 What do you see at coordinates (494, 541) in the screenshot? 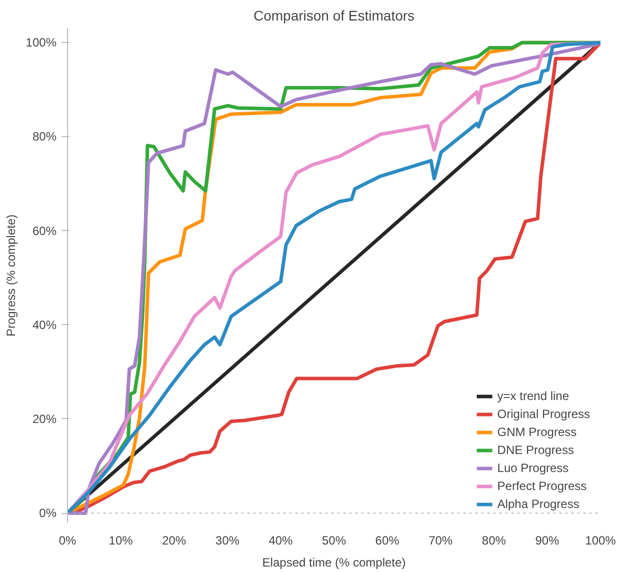
I see `x-tick-label: 80%` at bounding box center [494, 541].